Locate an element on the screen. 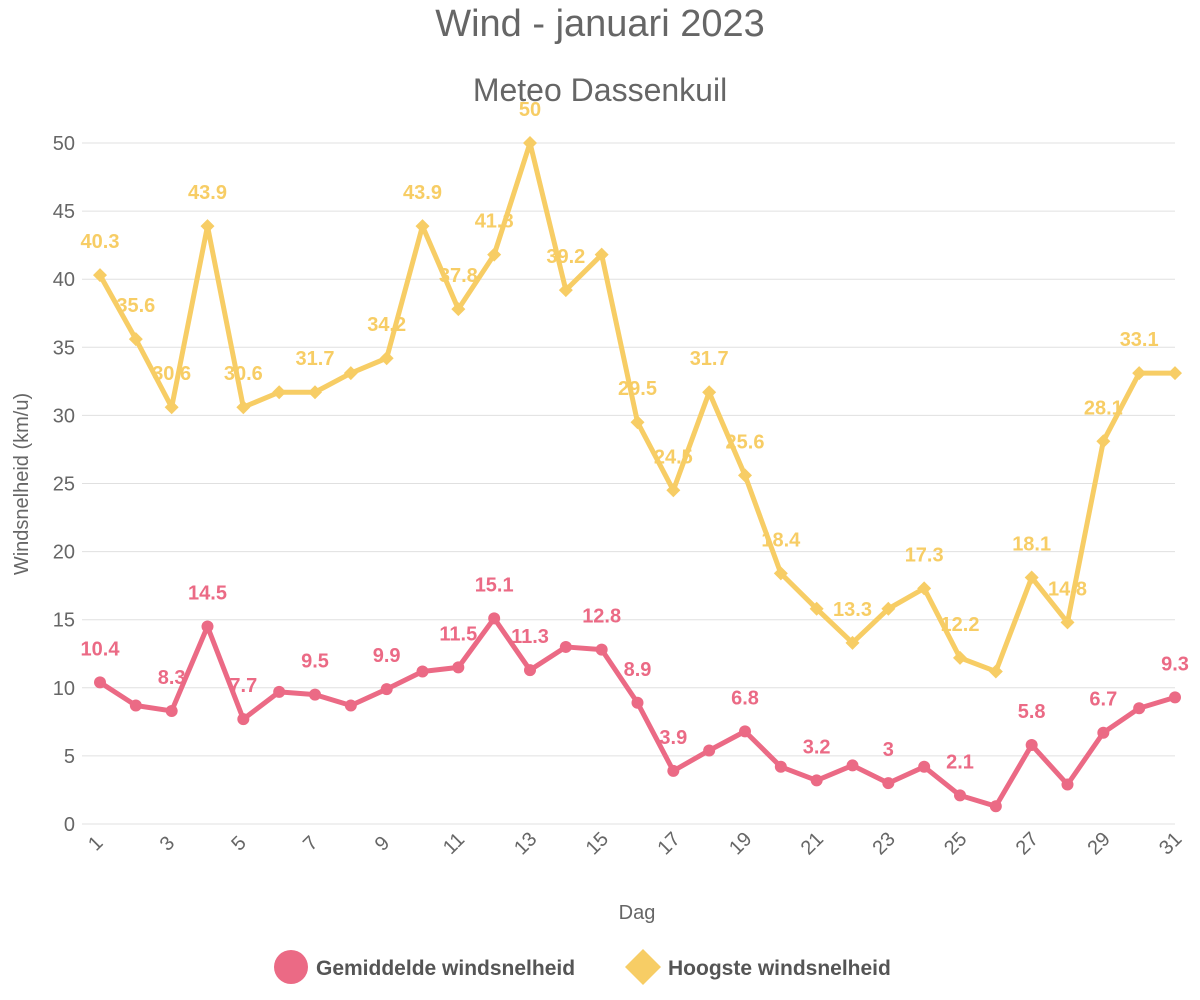 The height and width of the screenshot is (1000, 1200). legend-item-hoogste: Hoogste windsnelheid is located at coordinates (758, 967).